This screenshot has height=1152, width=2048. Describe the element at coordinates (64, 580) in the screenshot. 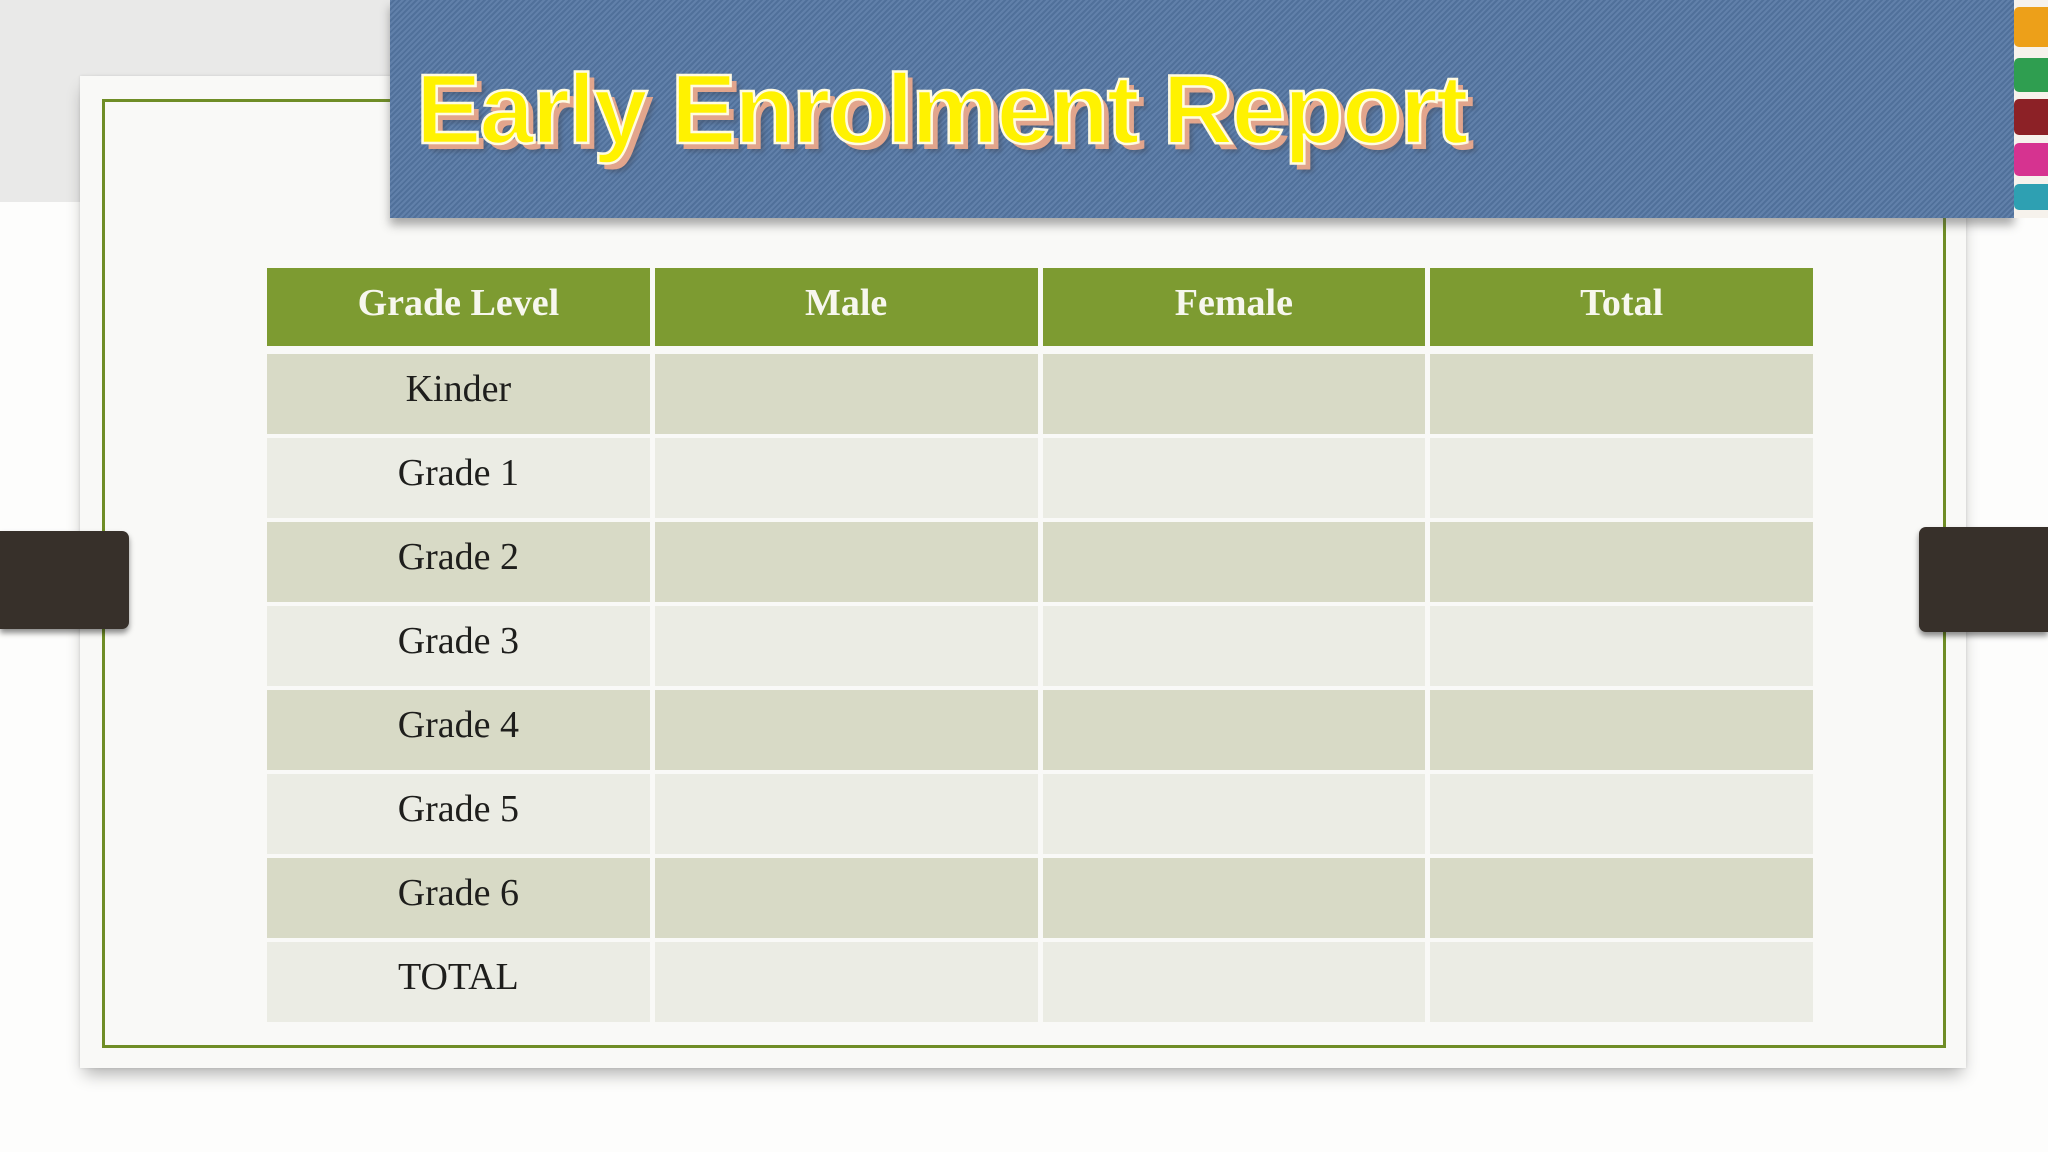

I see `left-edge-bar` at that location.